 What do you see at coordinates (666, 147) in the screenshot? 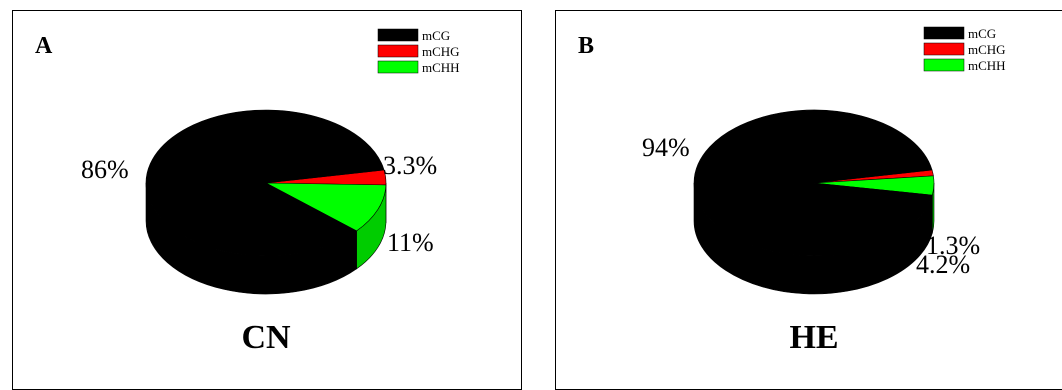
I see `data-label-mCG: 94%` at bounding box center [666, 147].